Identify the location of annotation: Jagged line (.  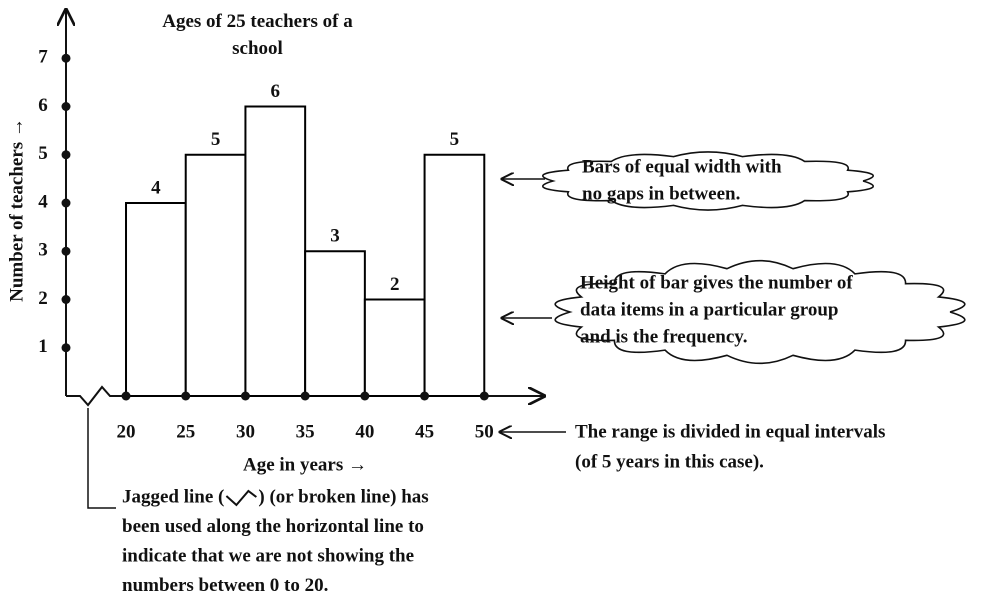
(173, 496).